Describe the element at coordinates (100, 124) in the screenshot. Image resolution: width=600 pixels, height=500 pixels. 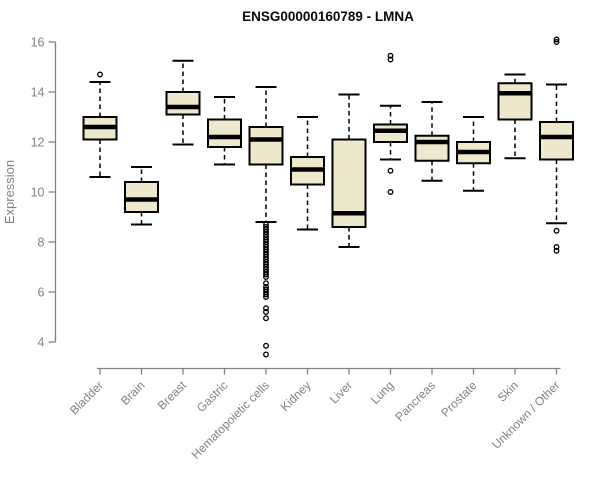
I see `box-group-bladder` at that location.